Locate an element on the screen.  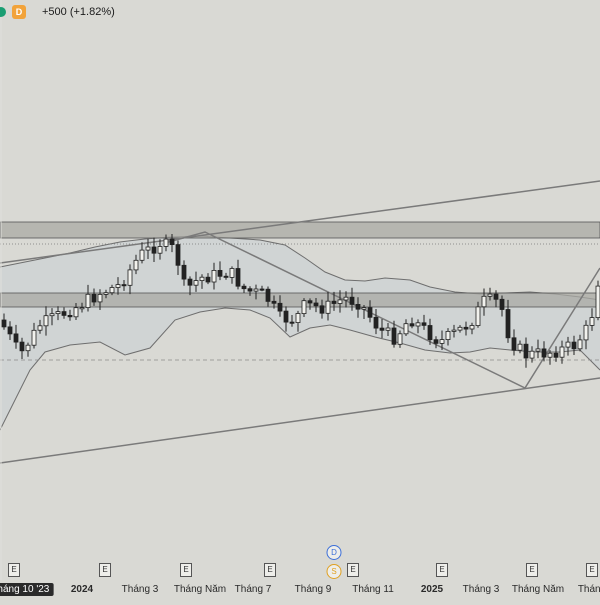
split-event-marker: S is located at coordinates (334, 571).